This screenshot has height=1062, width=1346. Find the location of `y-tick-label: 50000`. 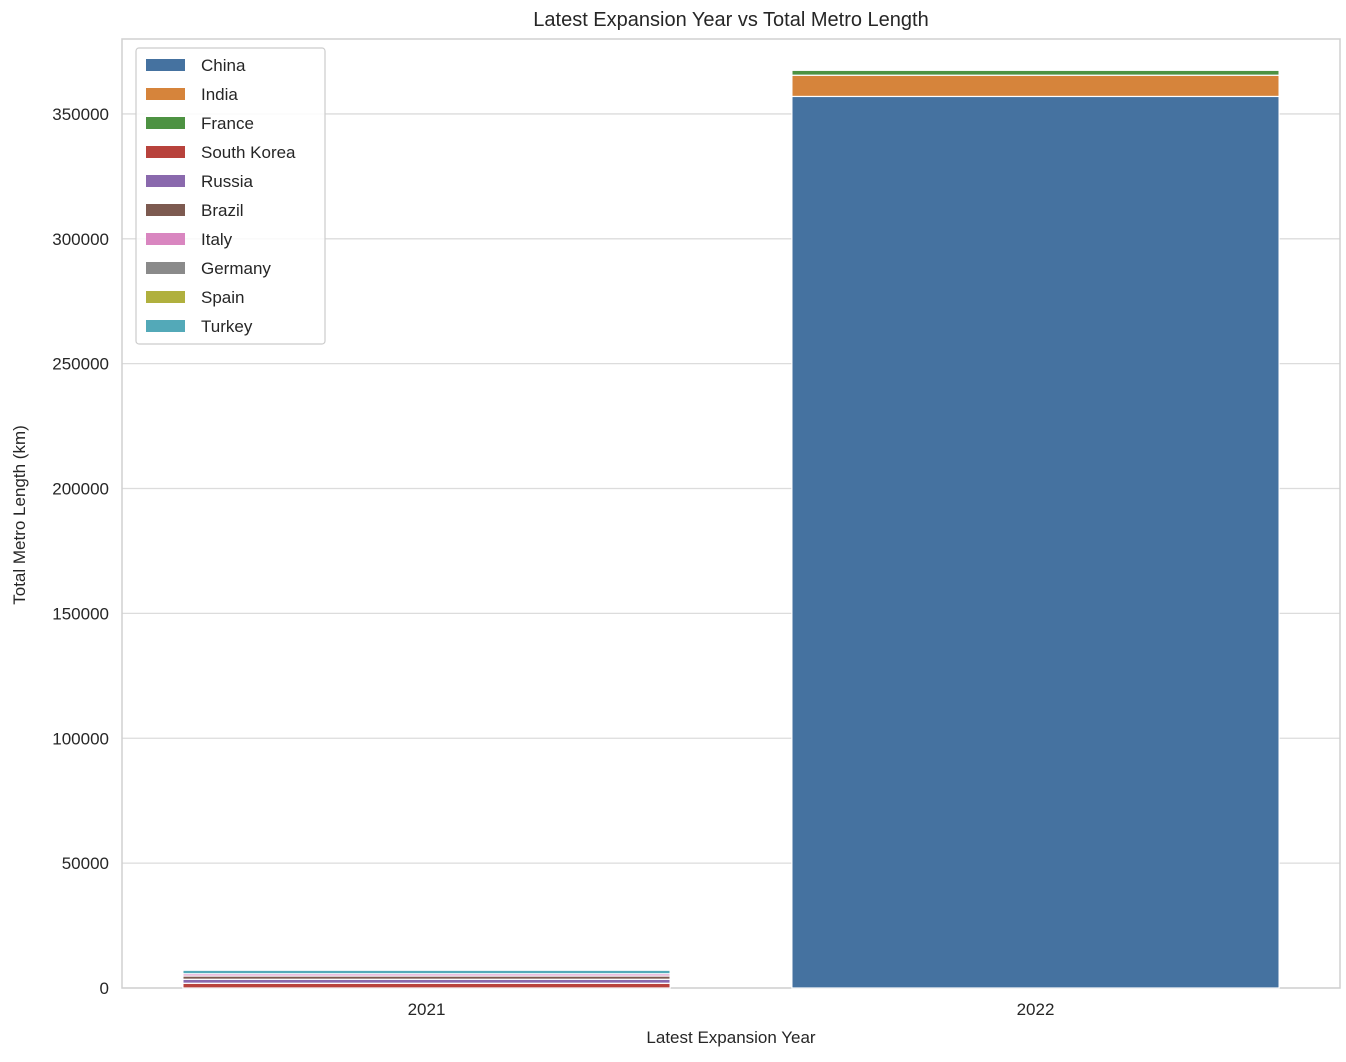

y-tick-label: 50000 is located at coordinates (85, 863).